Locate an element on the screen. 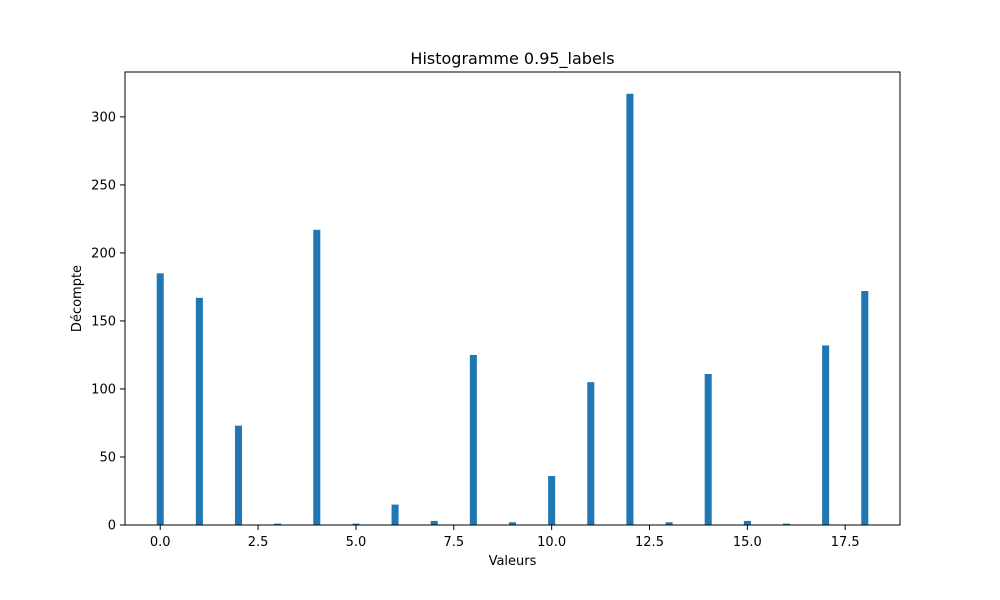 This screenshot has width=1000, height=600. x-tick-label: 2.5 is located at coordinates (258, 542).